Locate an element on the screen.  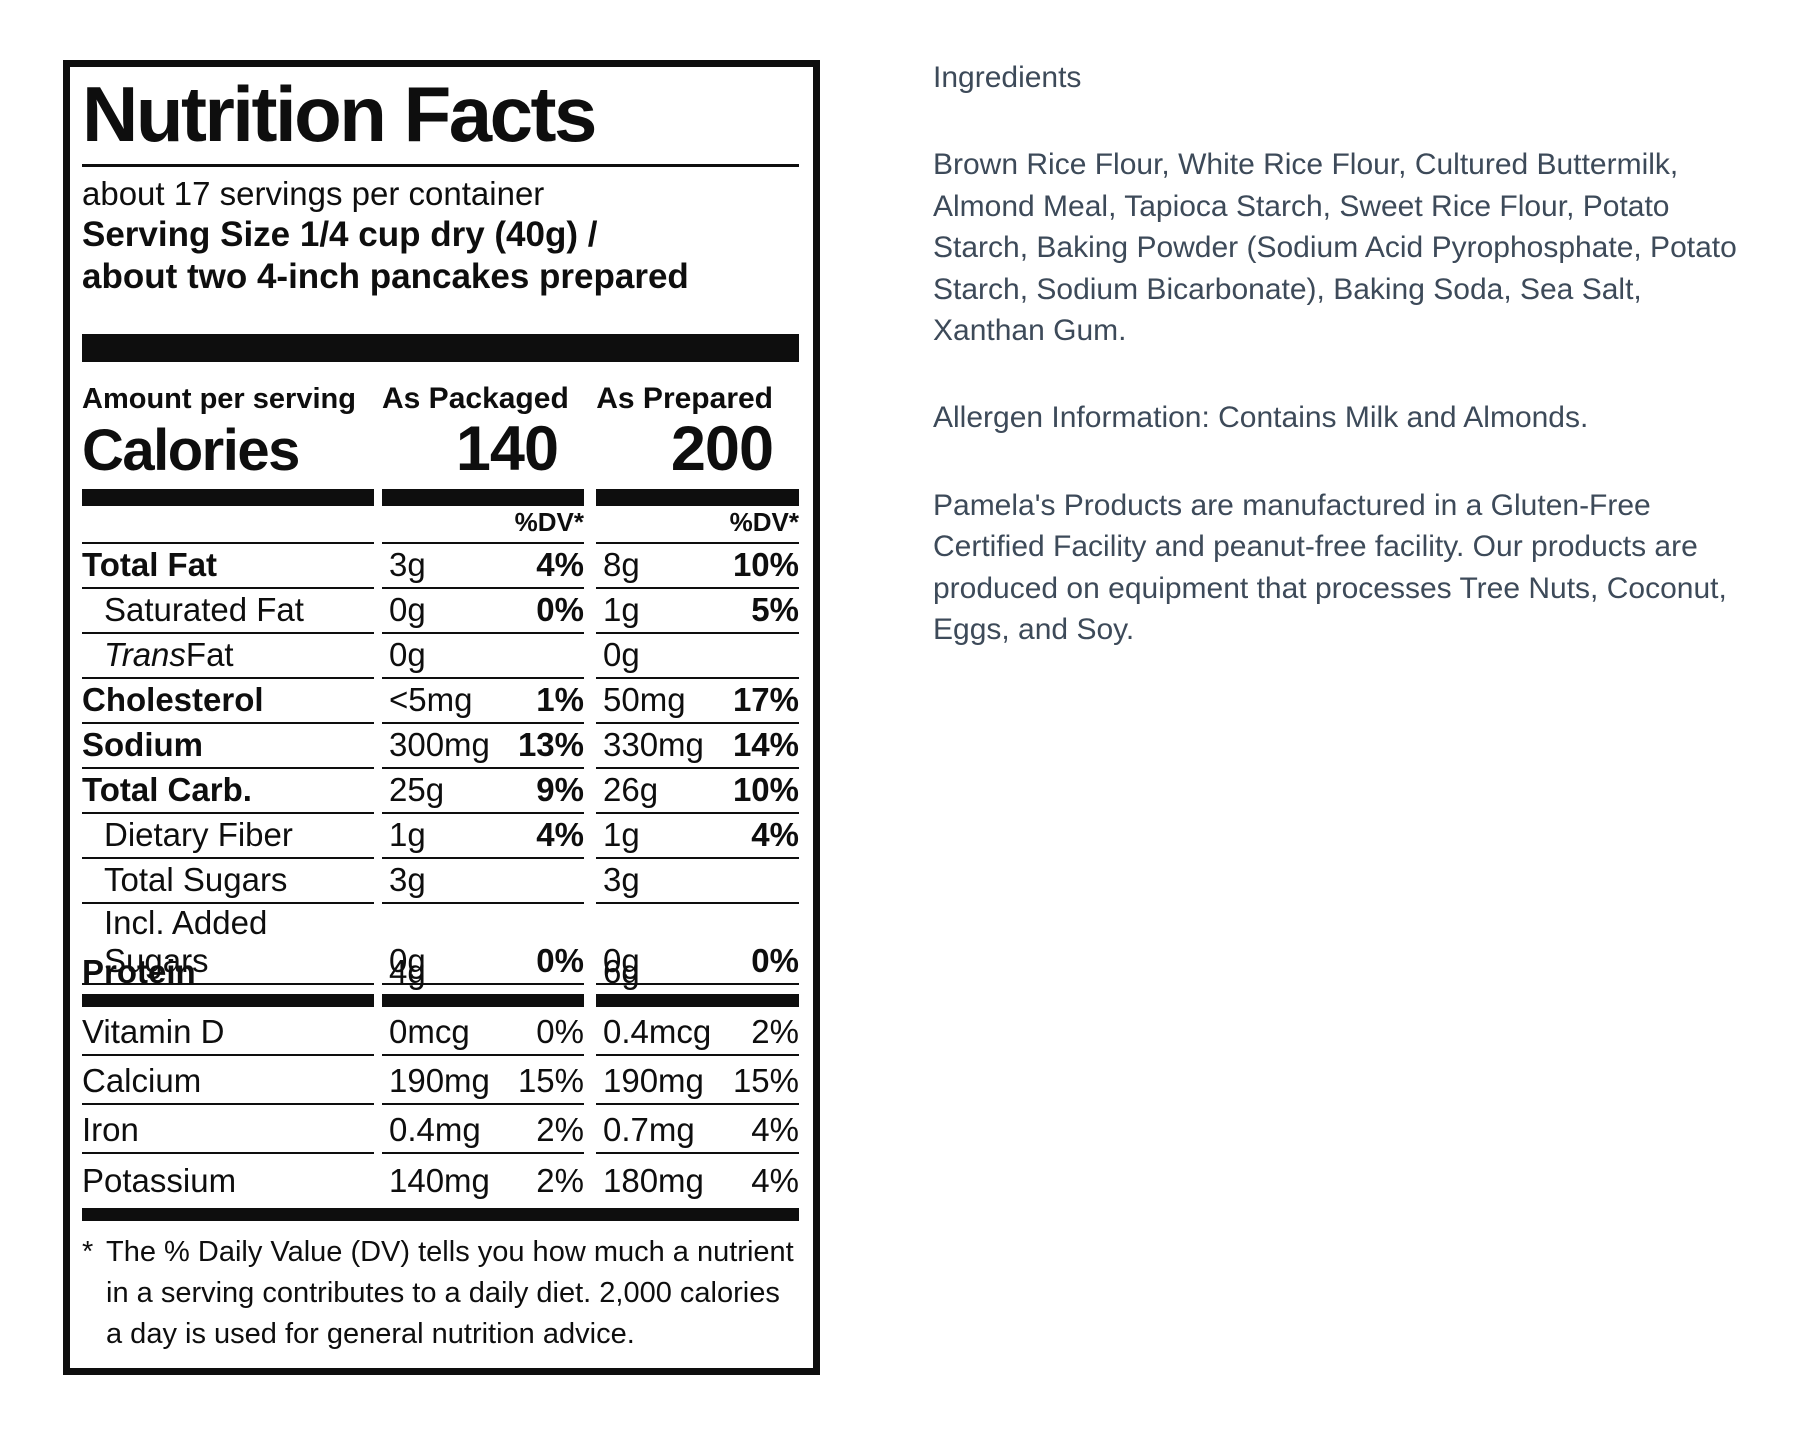
prepared-daily-value: 0% is located at coordinates (775, 960).